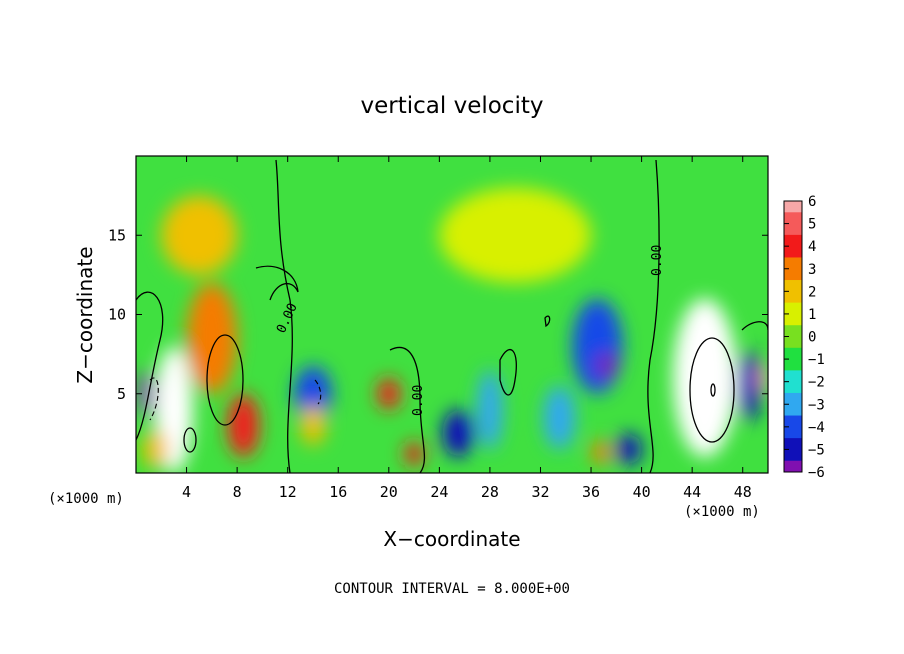 The height and width of the screenshot is (654, 904). I want to click on x-unit-left: (×1000 m), so click(86, 499).